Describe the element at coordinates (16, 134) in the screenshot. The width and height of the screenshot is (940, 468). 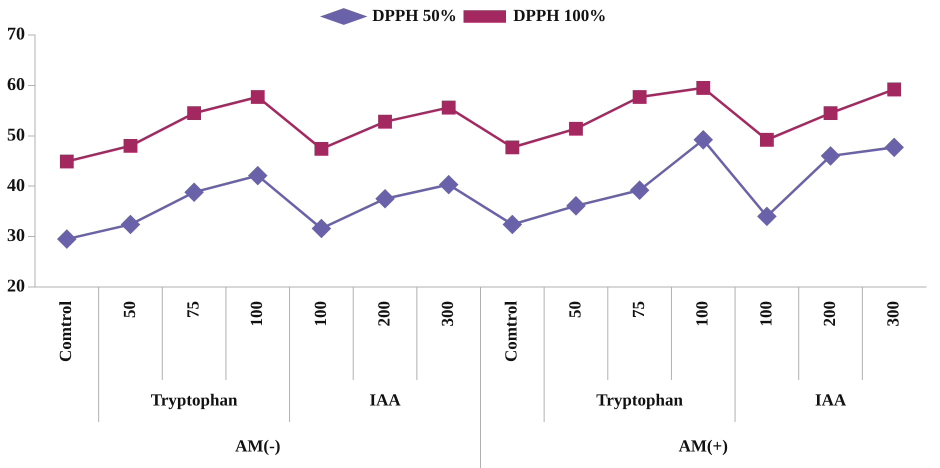
I see `y-tick-label: 50` at that location.